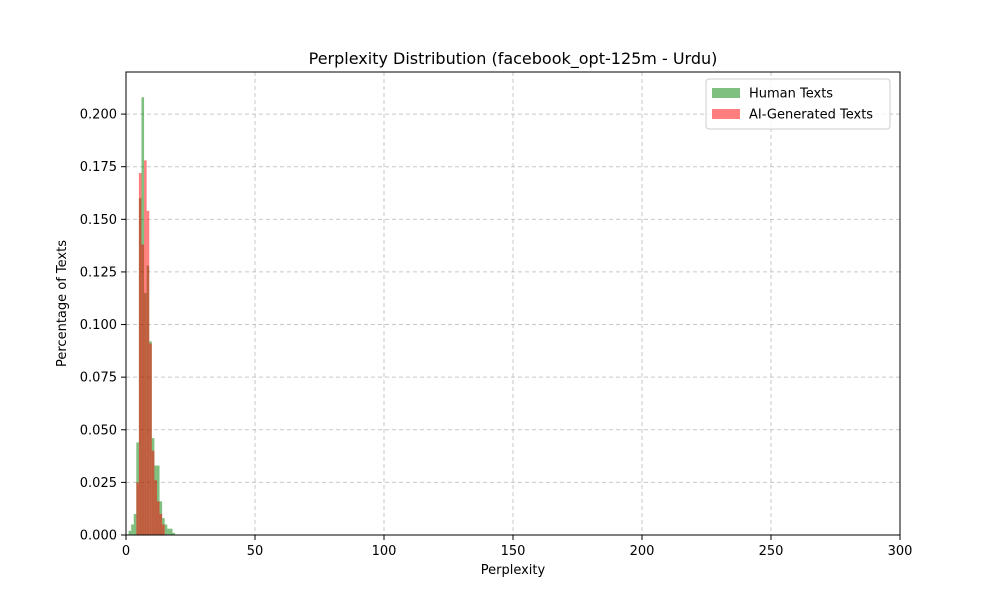 The image size is (1000, 600). Describe the element at coordinates (384, 551) in the screenshot. I see `x-tick-label: 100` at that location.